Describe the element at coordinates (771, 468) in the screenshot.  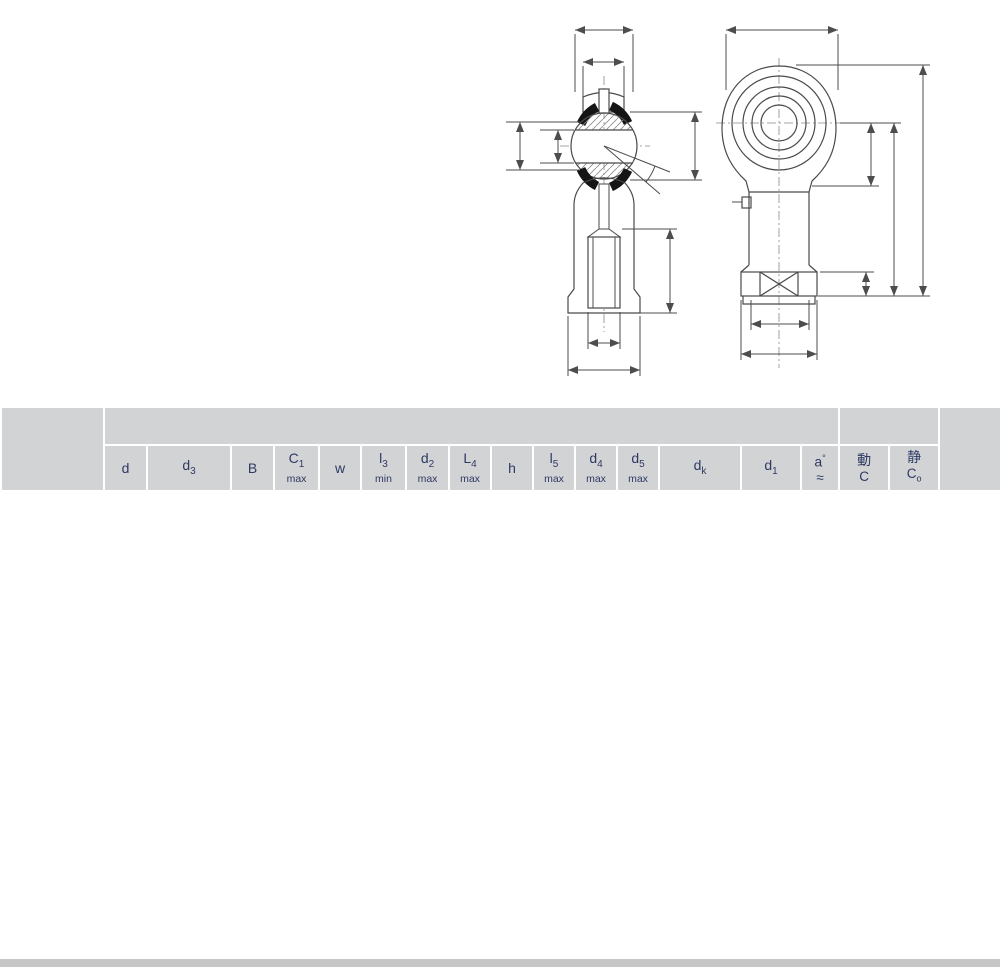
I see `col-header-d1: d1` at that location.